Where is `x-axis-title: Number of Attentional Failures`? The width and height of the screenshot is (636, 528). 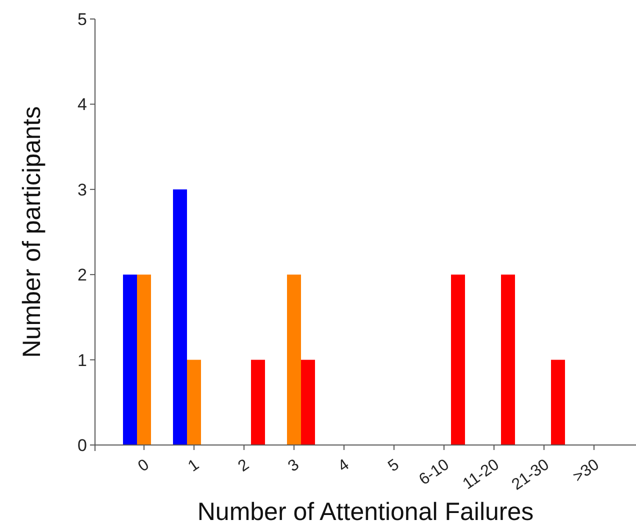 x-axis-title: Number of Attentional Failures is located at coordinates (365, 512).